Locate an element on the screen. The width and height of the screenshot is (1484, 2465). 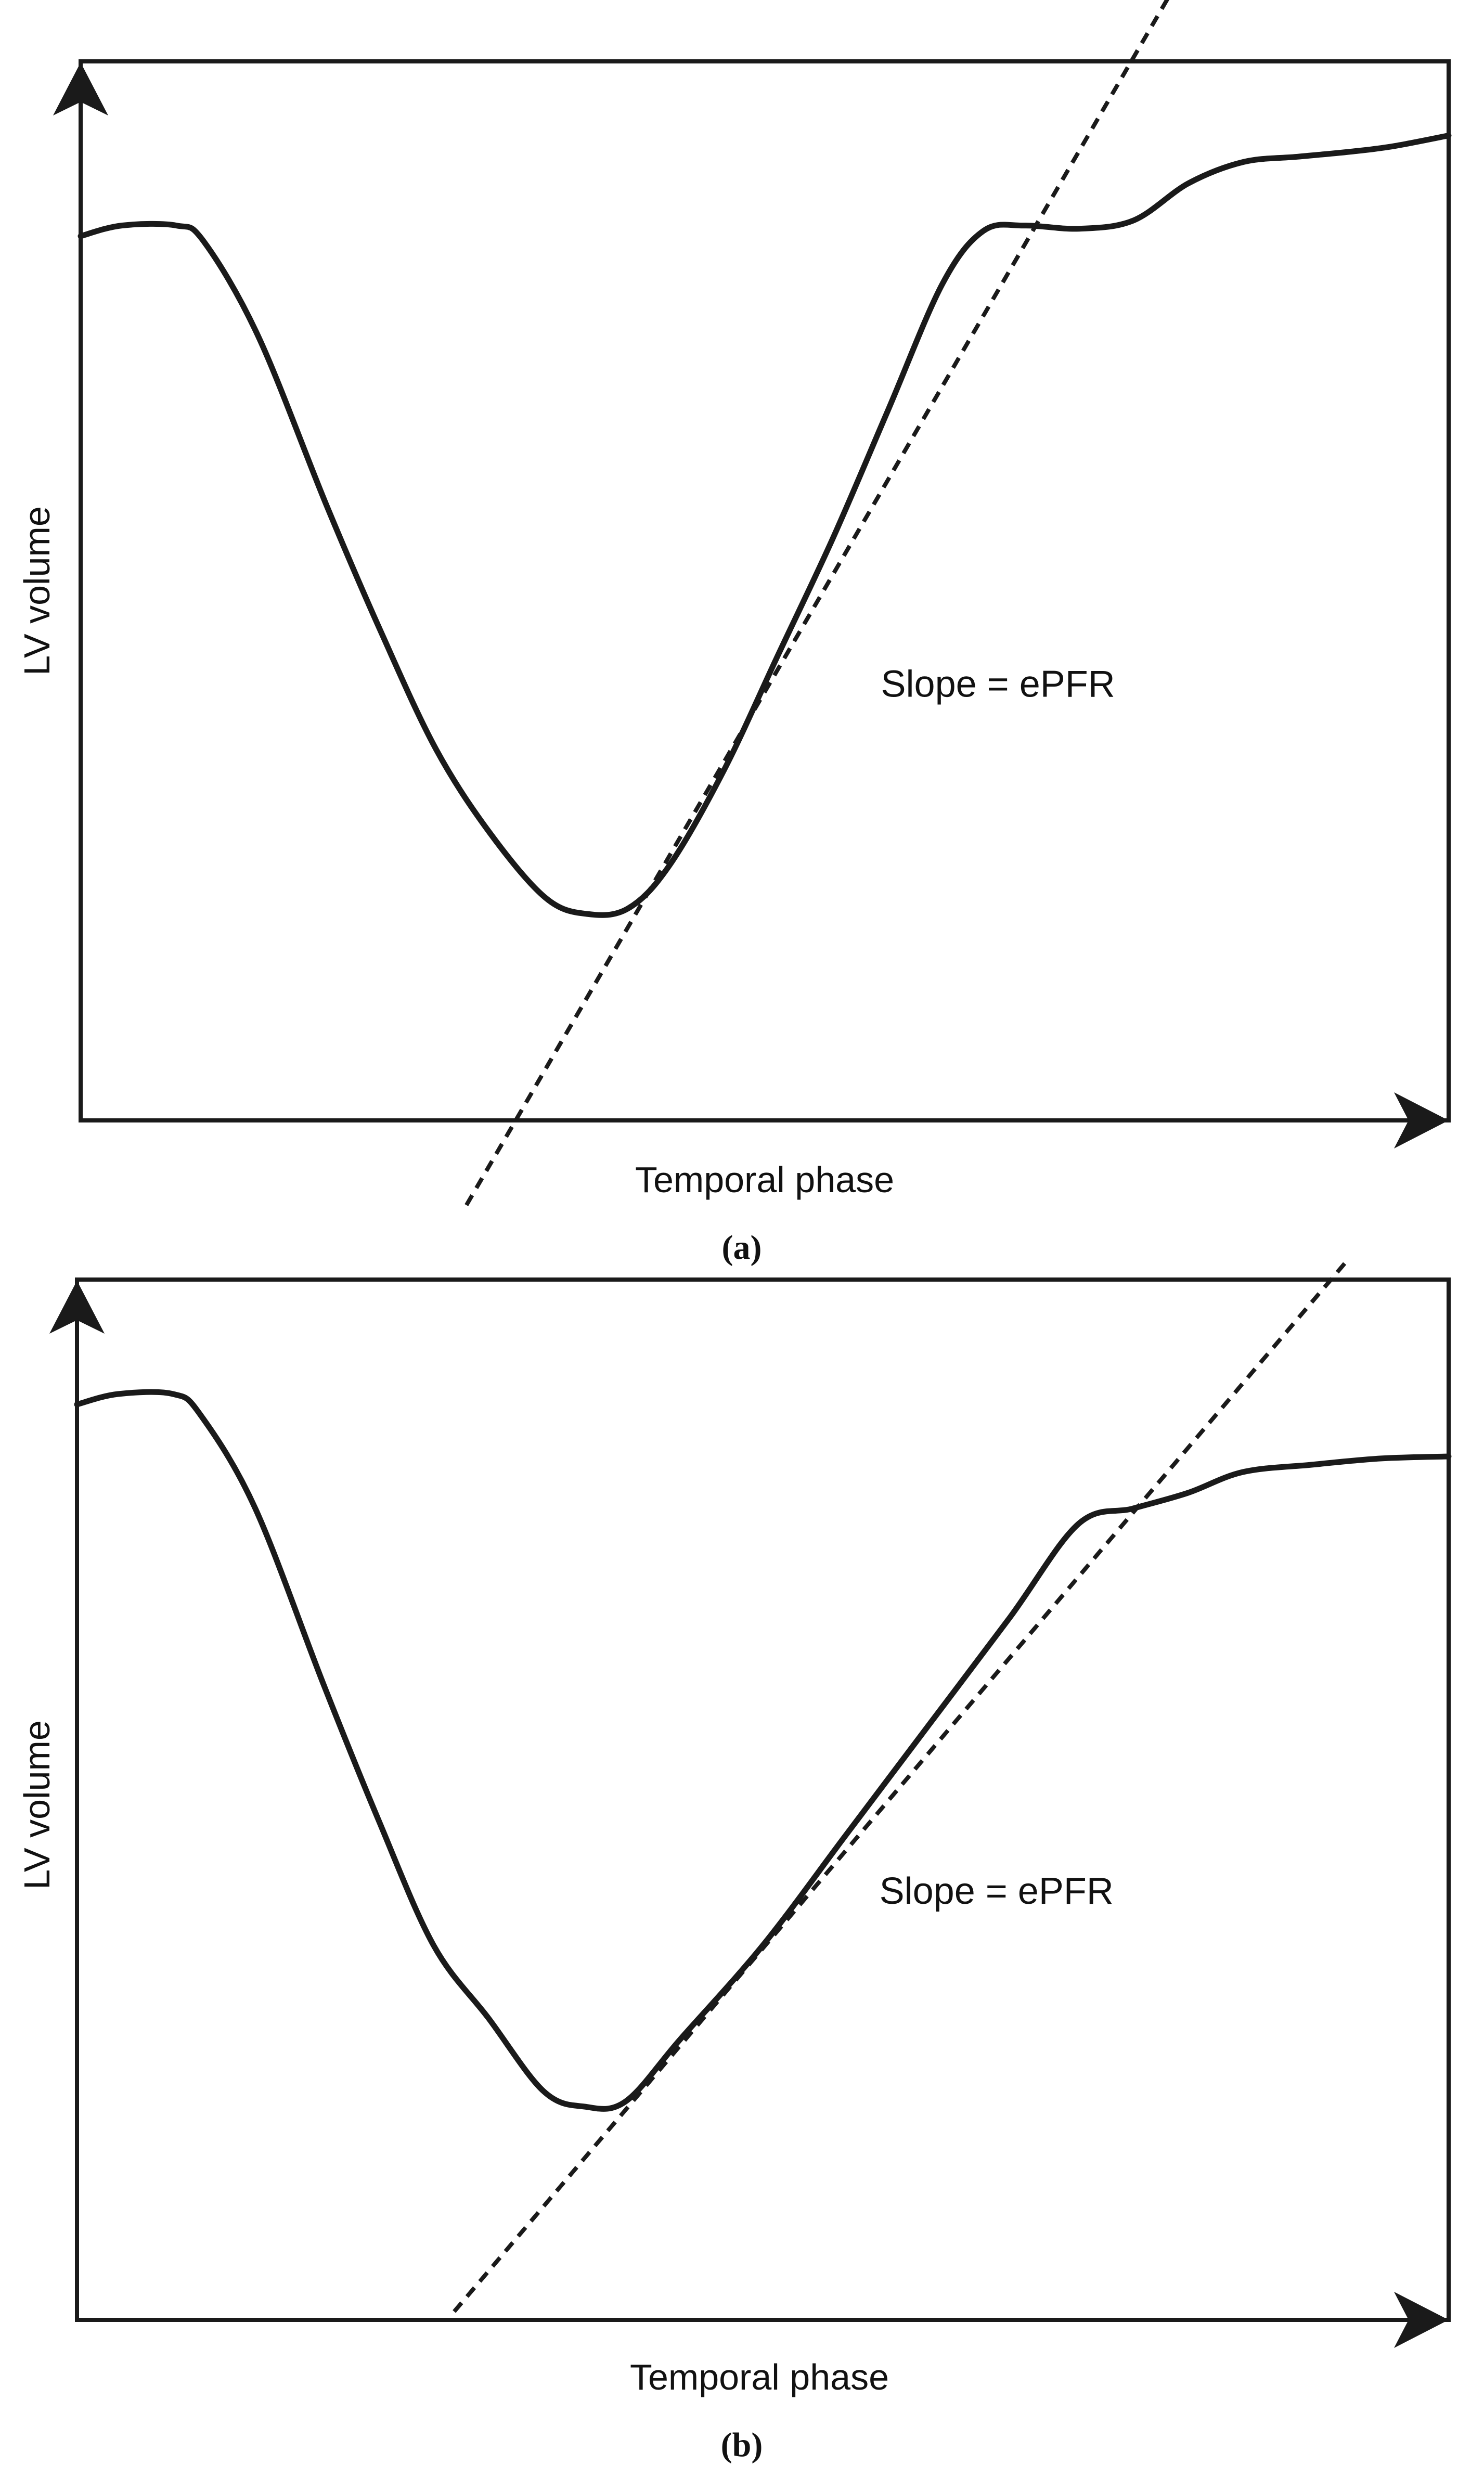
panel-label: (a) is located at coordinates (742, 1248).